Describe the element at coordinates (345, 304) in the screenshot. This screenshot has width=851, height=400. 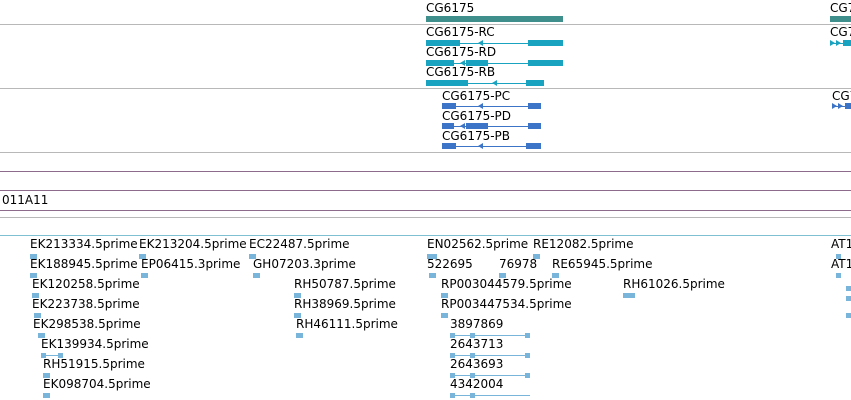
I see `est-label: RH38969.5prime` at that location.